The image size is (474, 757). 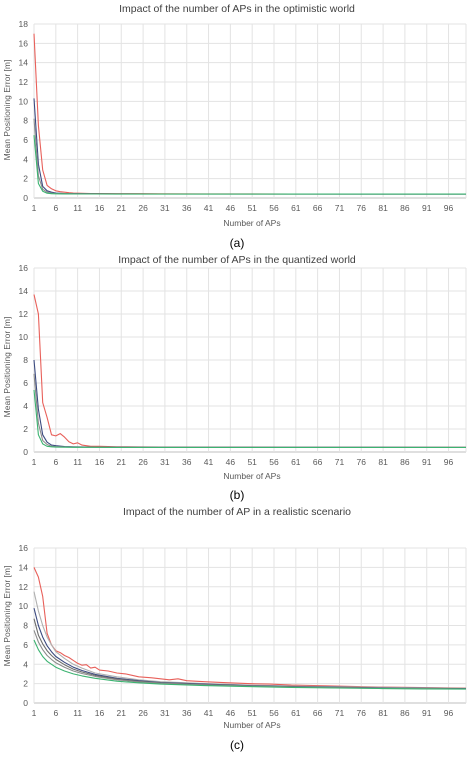 I want to click on y-tick-label: 18, so click(x=24, y=24).